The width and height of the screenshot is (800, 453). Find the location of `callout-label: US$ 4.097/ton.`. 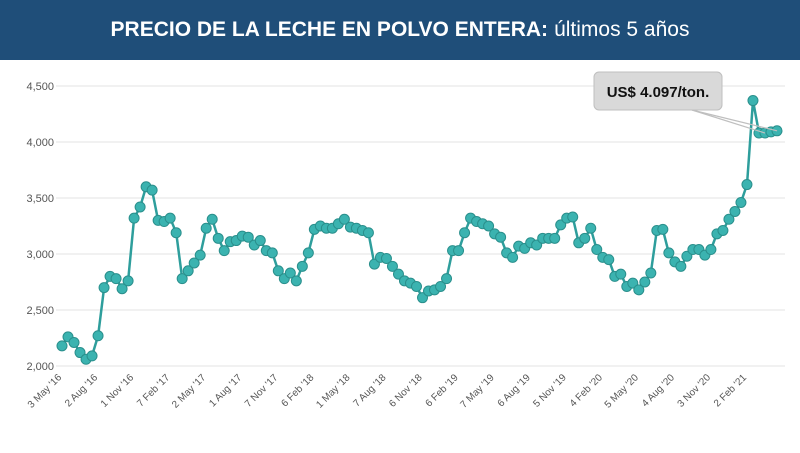

callout-label: US$ 4.097/ton. is located at coordinates (658, 92).